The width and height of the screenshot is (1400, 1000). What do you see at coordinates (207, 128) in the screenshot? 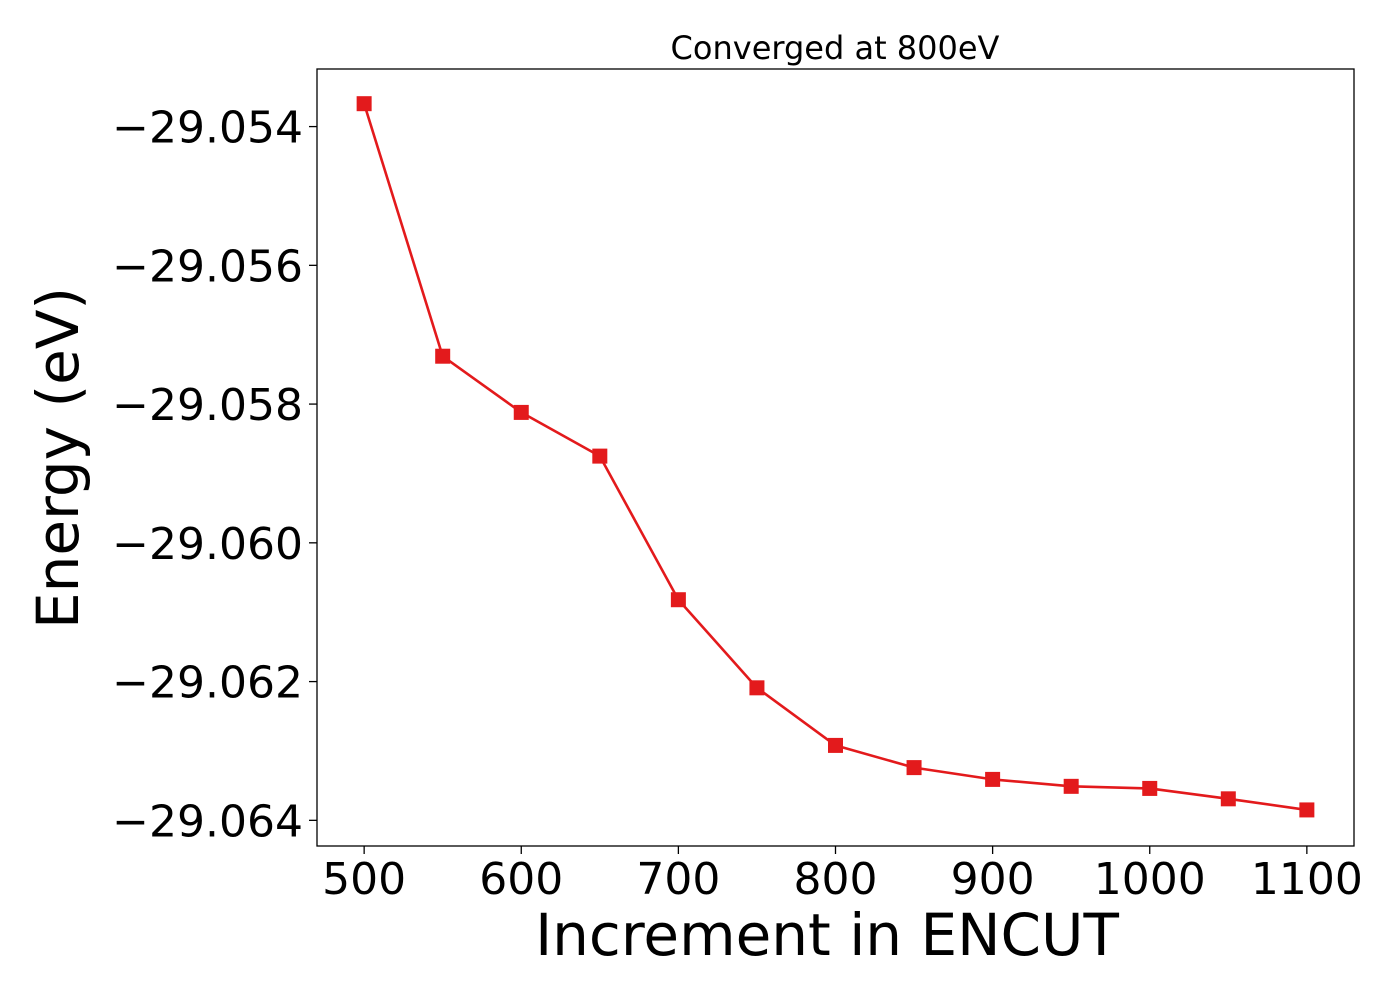
I see `y-tick-label: −29.054` at bounding box center [207, 128].